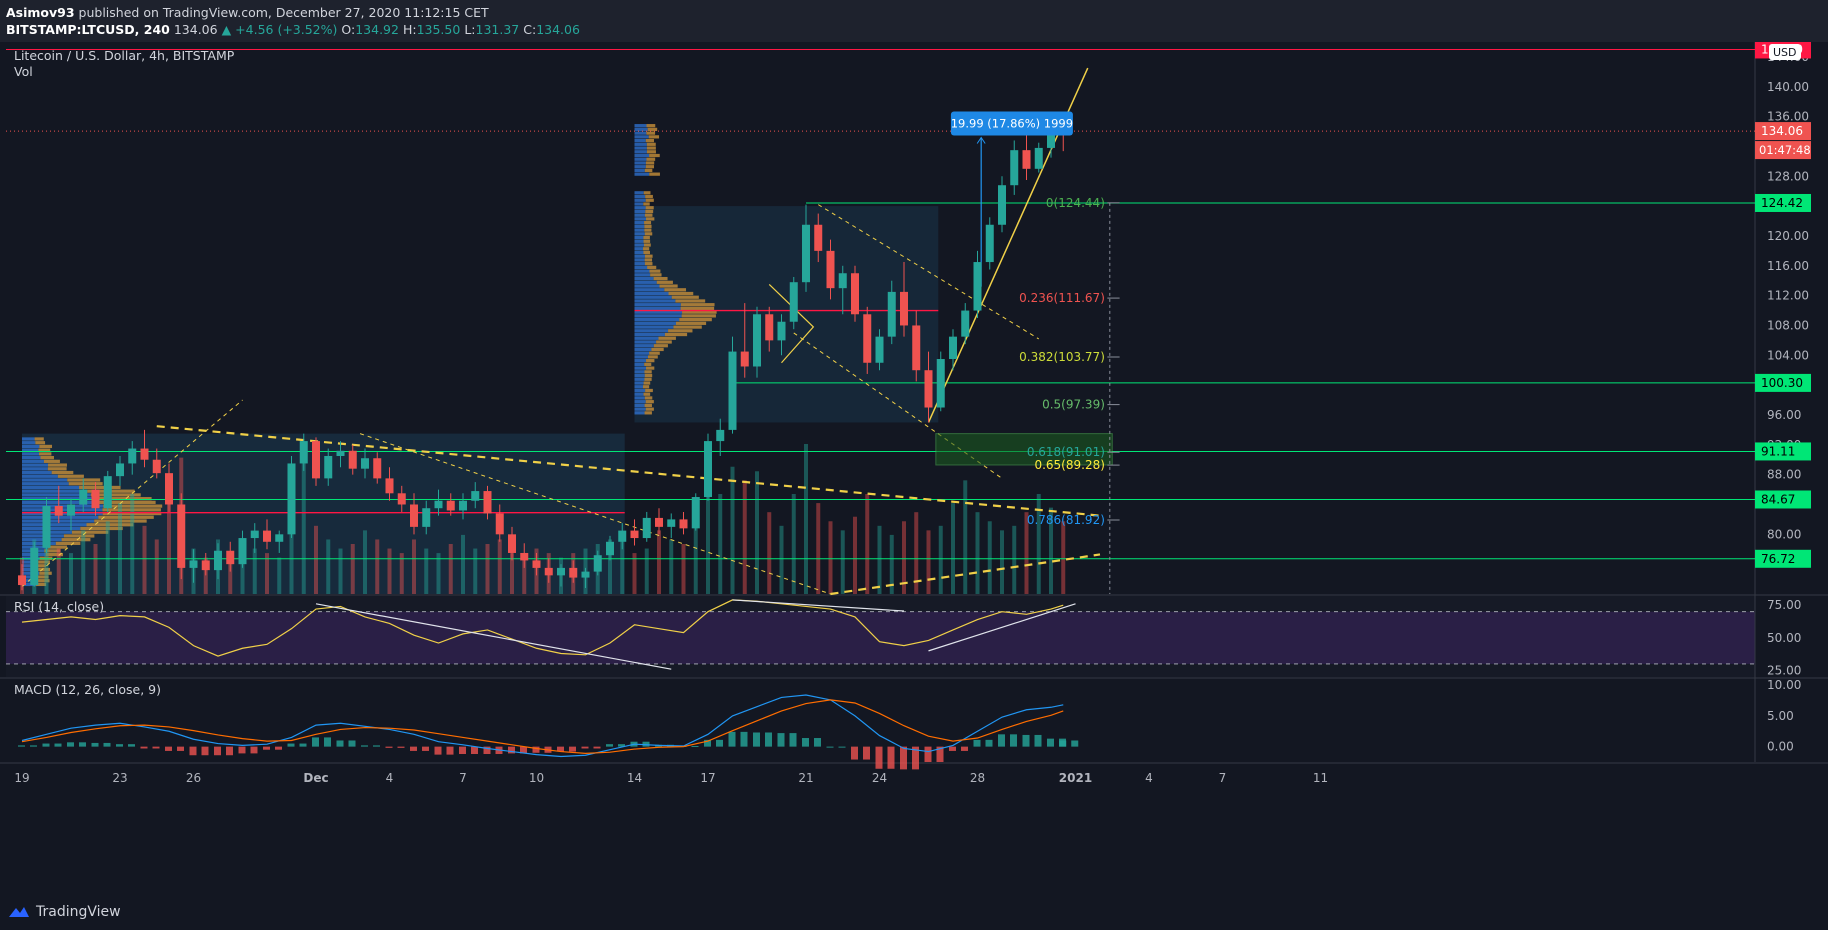 The height and width of the screenshot is (930, 1828). What do you see at coordinates (1784, 670) in the screenshot?
I see `rsi-tick-label: 25.00` at bounding box center [1784, 670].